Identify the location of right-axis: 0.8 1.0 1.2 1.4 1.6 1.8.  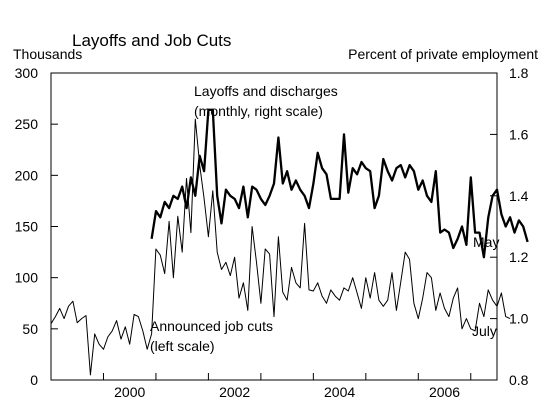
(509, 226).